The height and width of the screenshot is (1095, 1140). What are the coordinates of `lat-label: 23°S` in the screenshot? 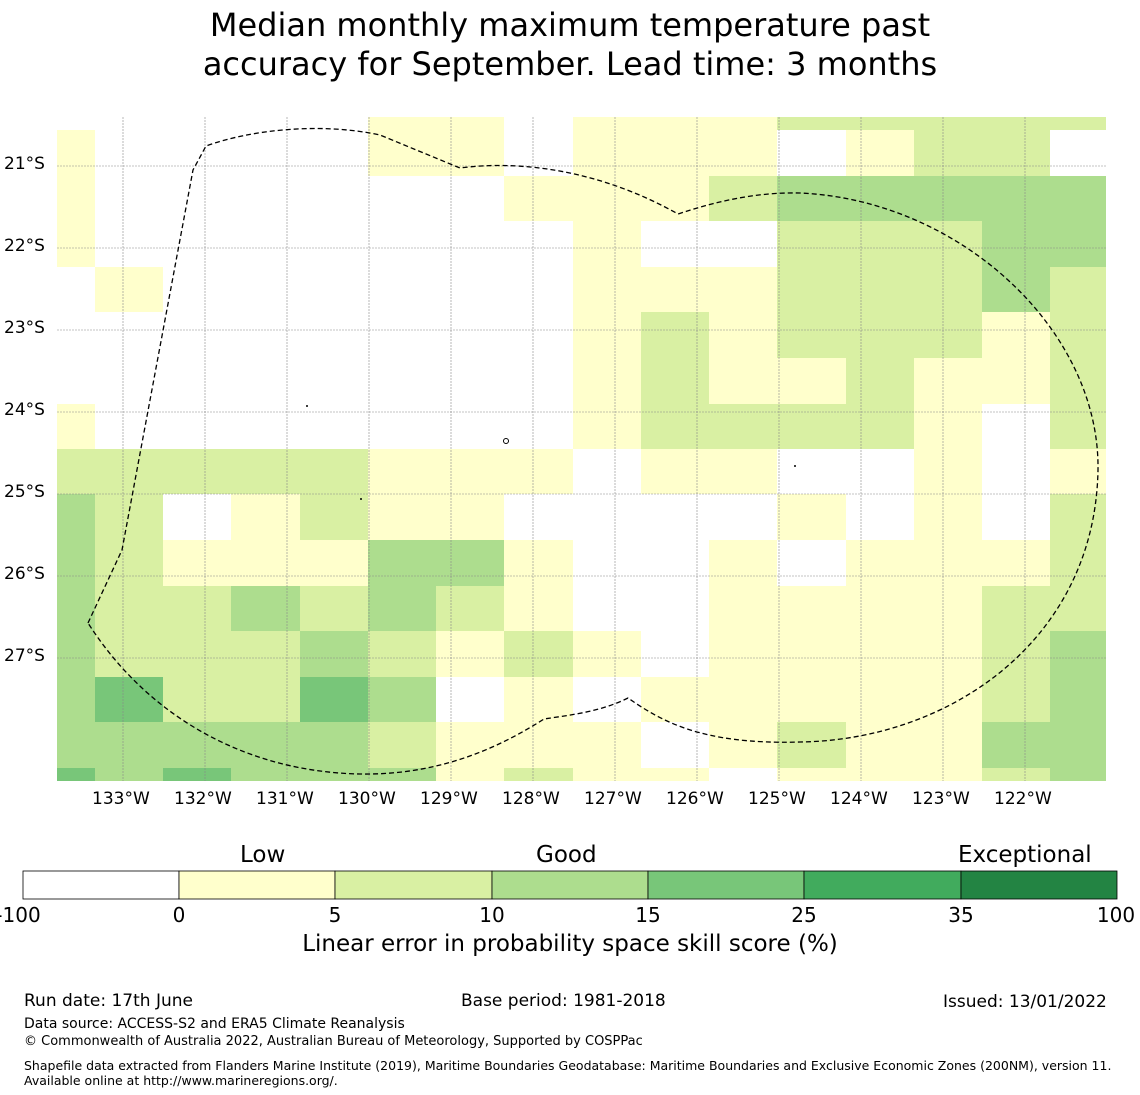 It's located at (24, 328).